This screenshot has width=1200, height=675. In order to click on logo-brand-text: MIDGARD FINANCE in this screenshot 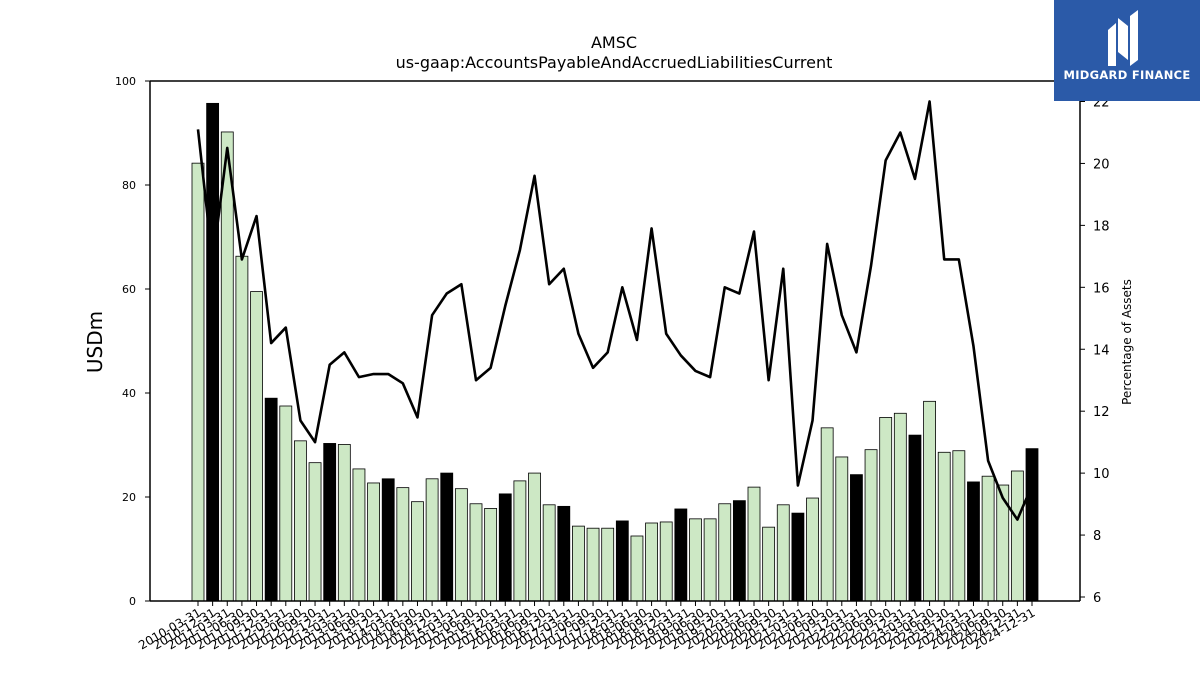, I will do `click(1127, 75)`.